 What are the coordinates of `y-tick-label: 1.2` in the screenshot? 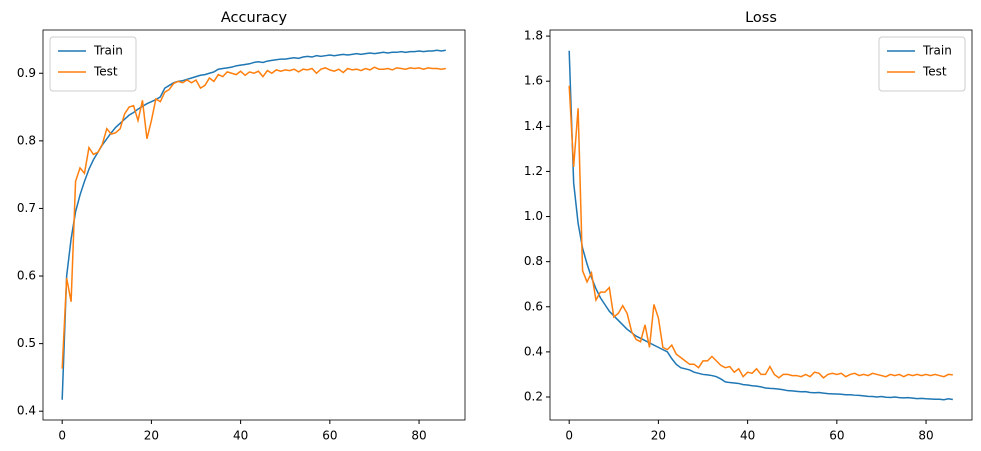 It's located at (533, 171).